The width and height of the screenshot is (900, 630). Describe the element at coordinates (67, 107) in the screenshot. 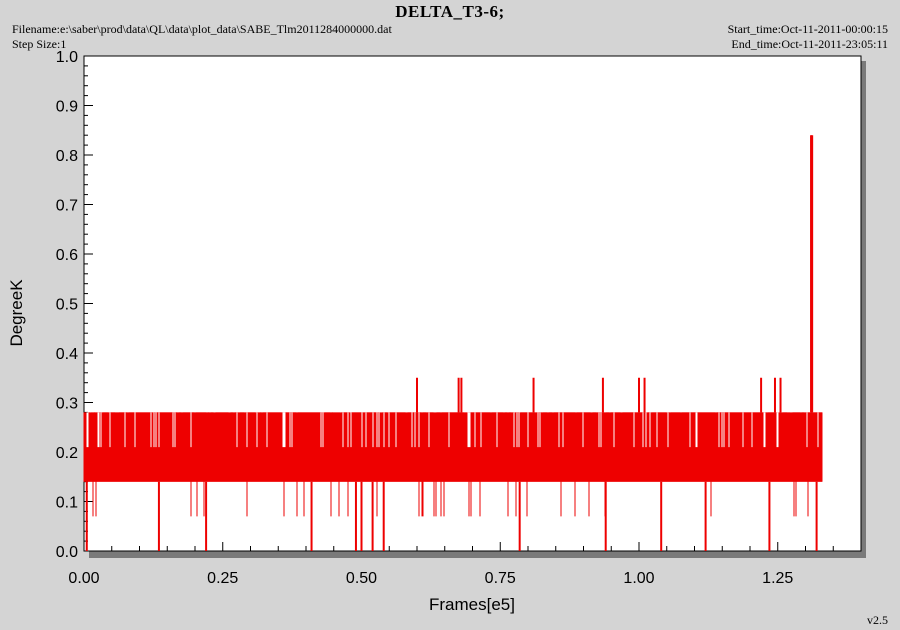

I see `y-tick-label-9: 0.9` at that location.